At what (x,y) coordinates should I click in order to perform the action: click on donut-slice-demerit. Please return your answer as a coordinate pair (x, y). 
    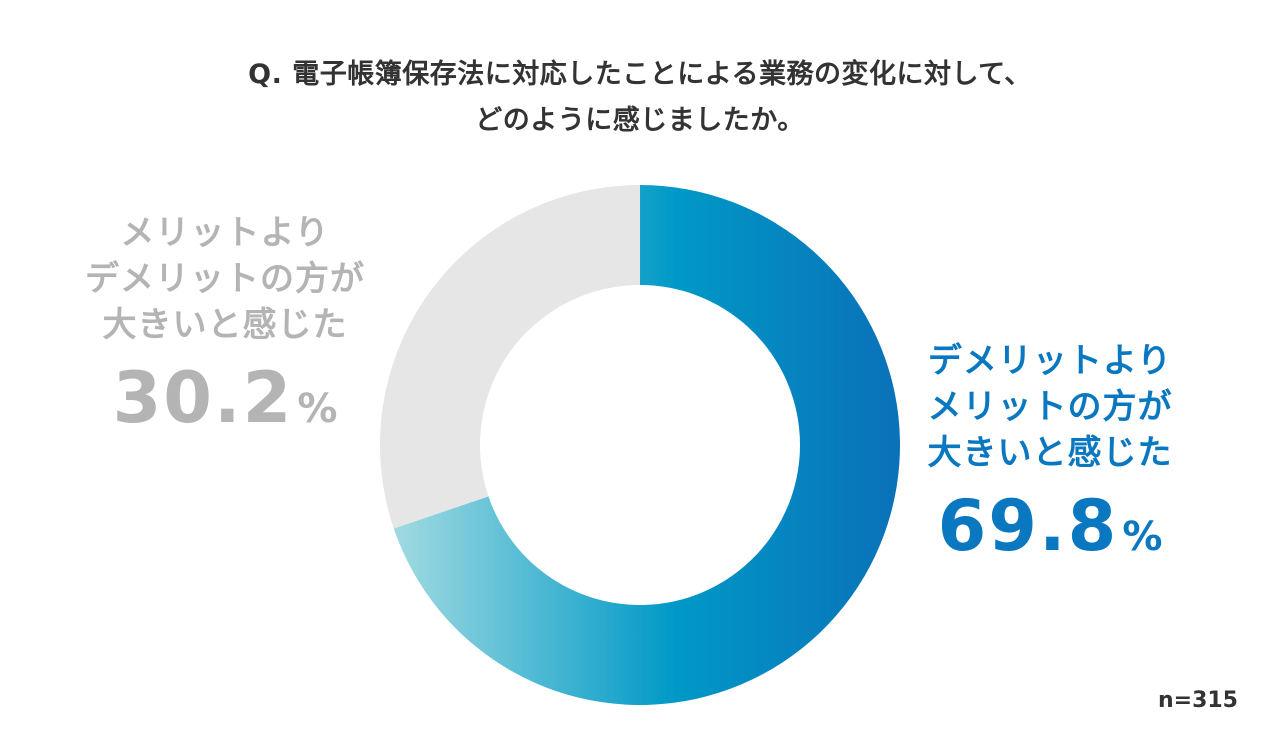
    Looking at the image, I should click on (510, 357).